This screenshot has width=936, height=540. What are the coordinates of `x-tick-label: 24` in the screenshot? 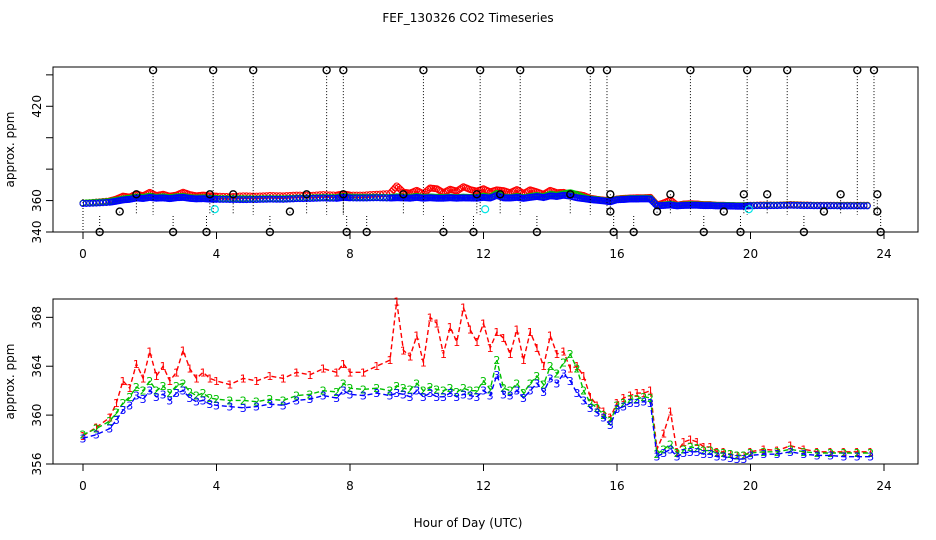 It's located at (883, 254).